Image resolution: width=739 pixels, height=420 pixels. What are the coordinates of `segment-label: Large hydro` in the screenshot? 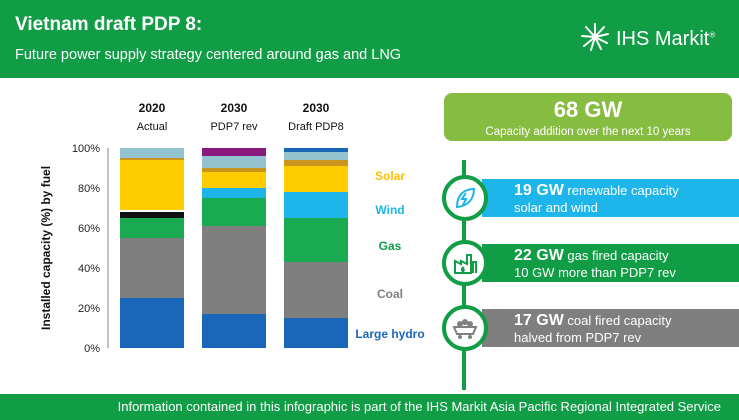 It's located at (390, 334).